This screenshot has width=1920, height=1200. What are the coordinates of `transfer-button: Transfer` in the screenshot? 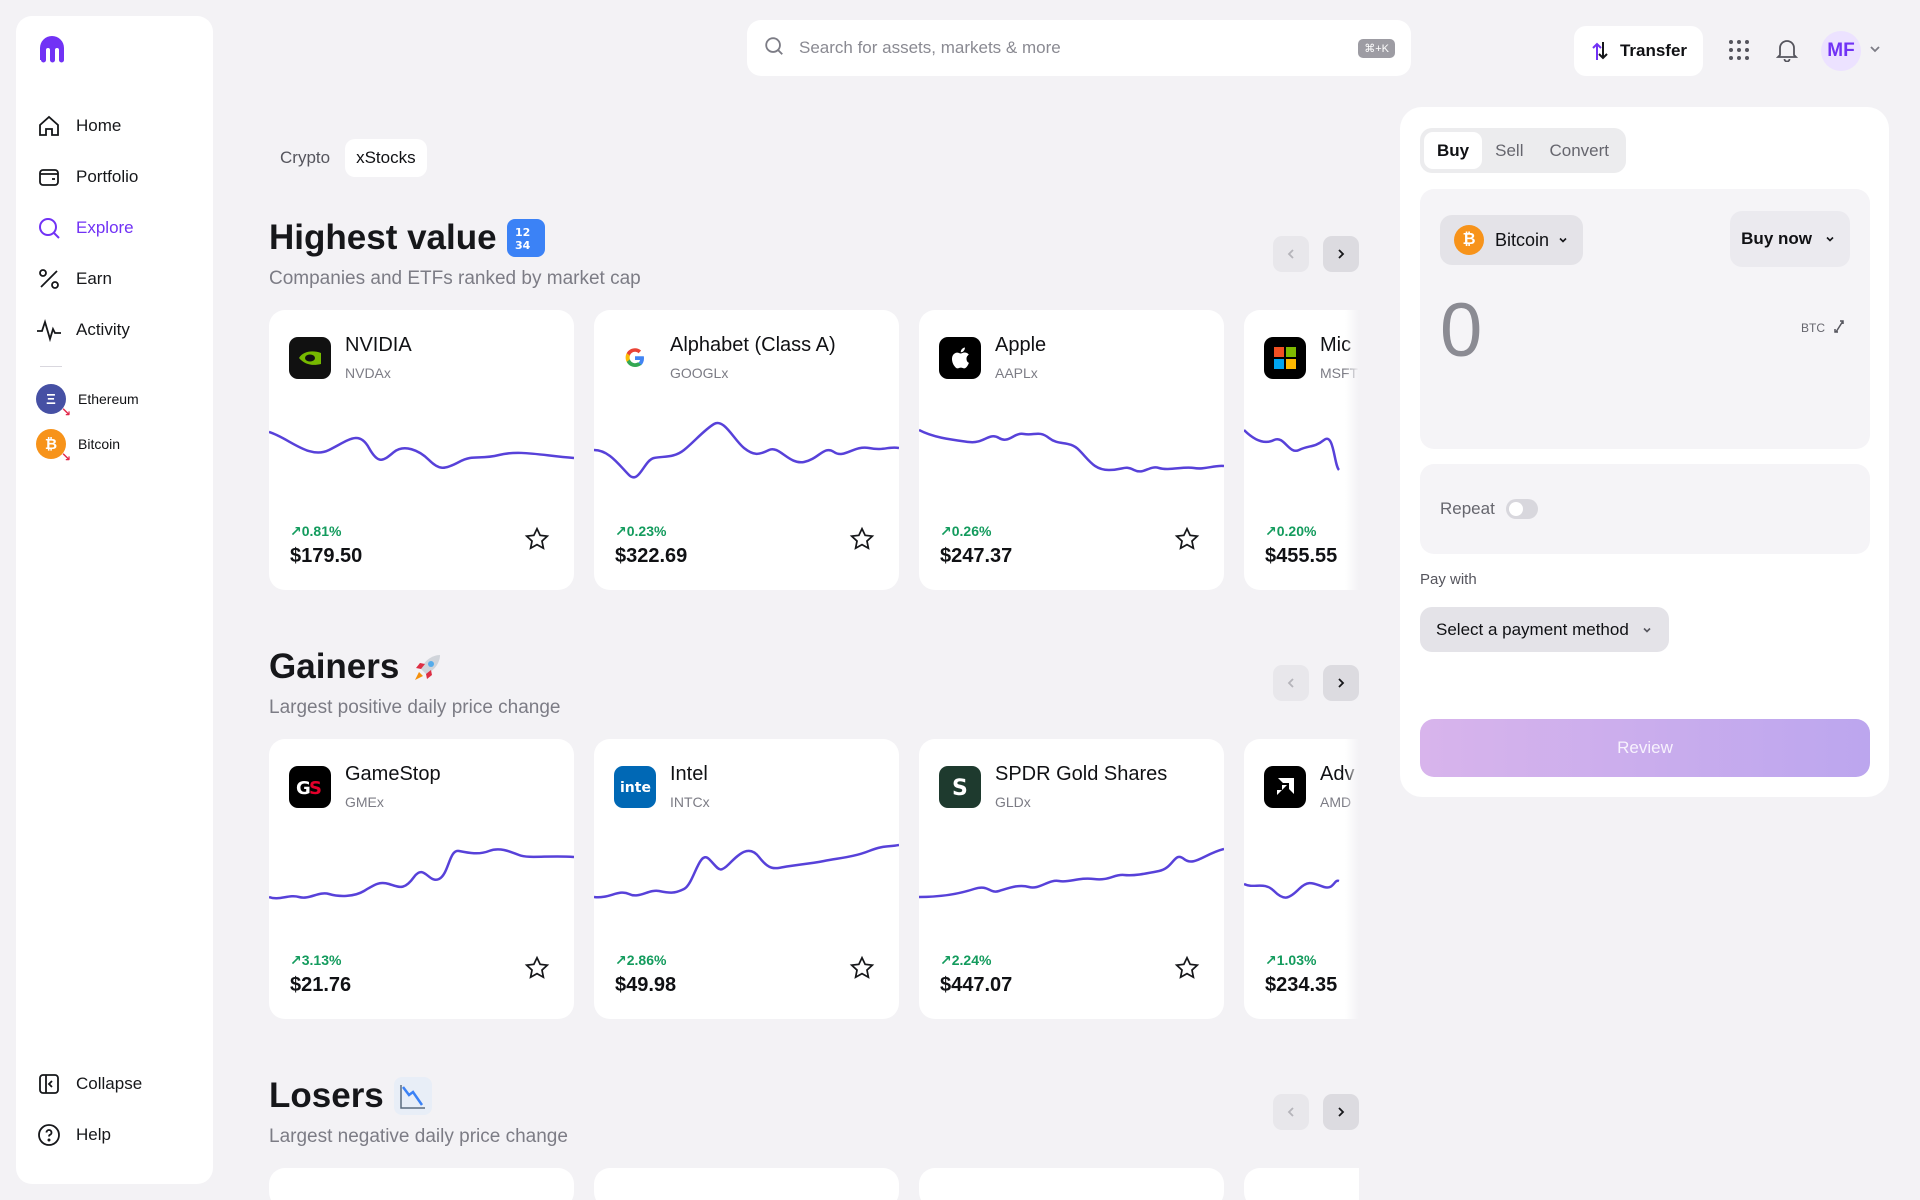 It's located at (1638, 51).